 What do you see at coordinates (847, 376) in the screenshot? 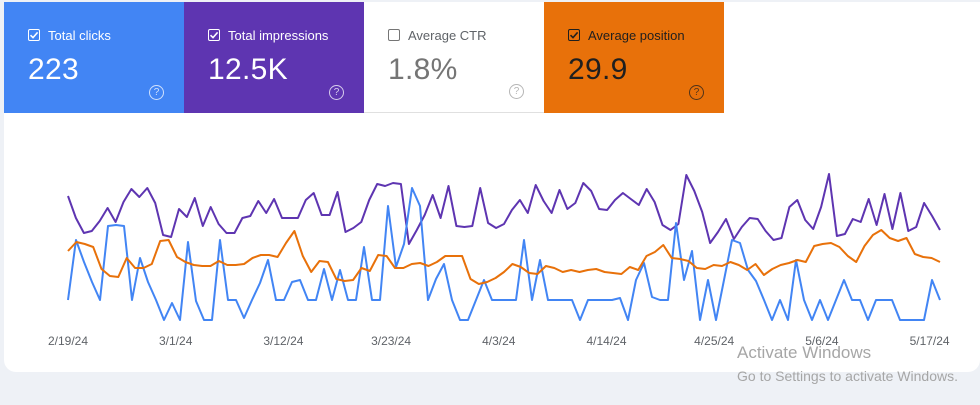
I see `watermark-subtitle: Go to Settings to activate Windows.` at bounding box center [847, 376].